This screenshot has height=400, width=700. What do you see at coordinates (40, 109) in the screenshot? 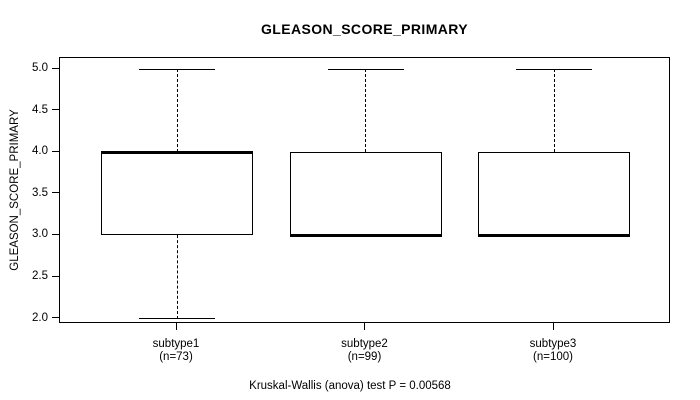
I see `y-tick-label: 4.5` at bounding box center [40, 109].